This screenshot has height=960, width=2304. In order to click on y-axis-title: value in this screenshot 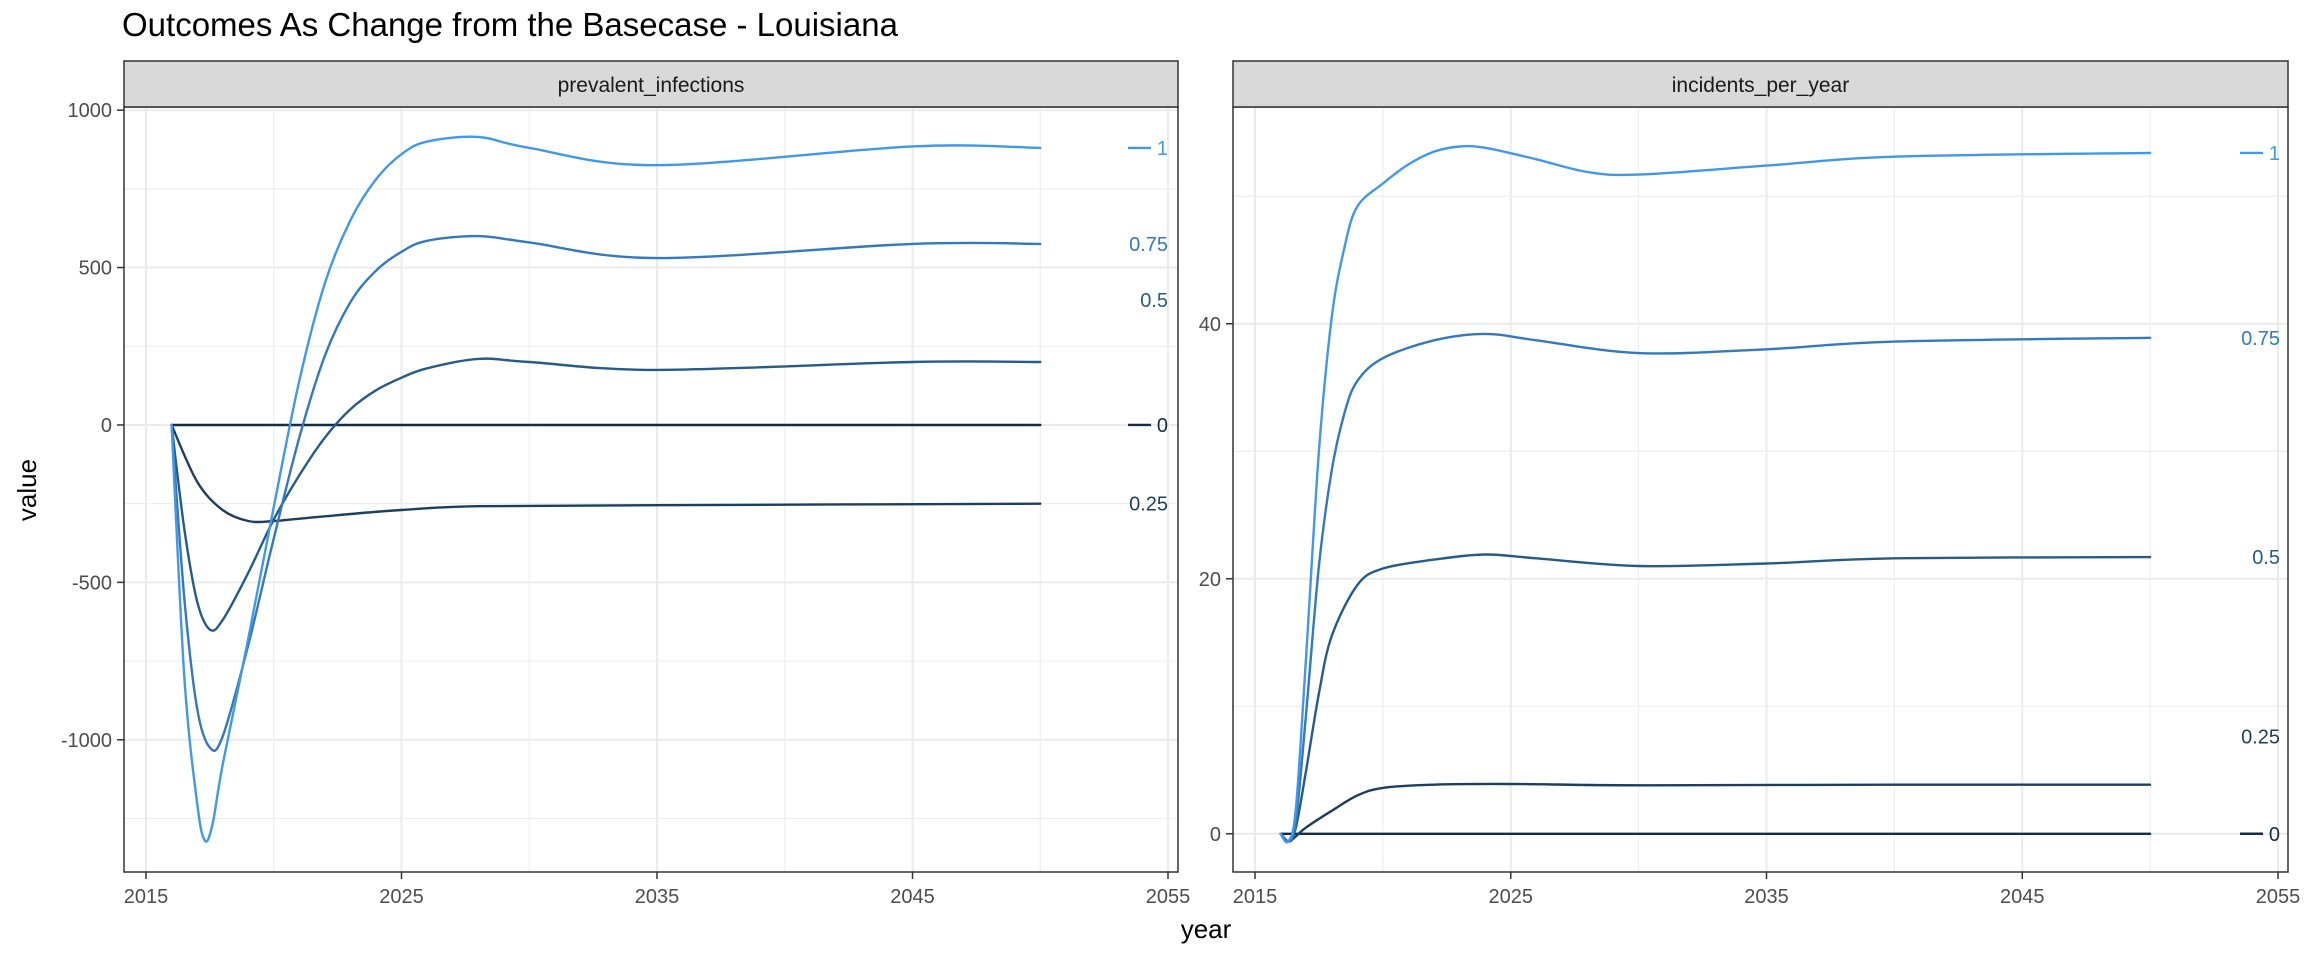, I will do `click(27, 490)`.